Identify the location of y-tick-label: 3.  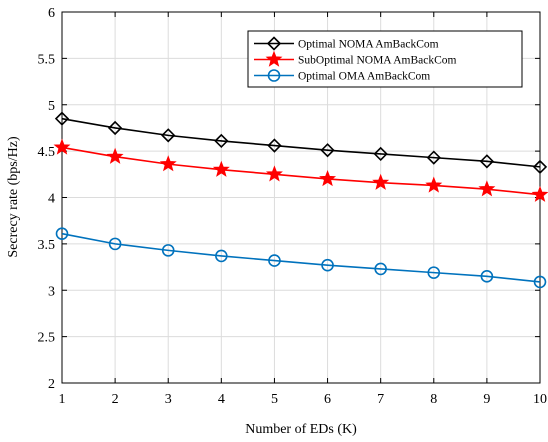
(51, 291).